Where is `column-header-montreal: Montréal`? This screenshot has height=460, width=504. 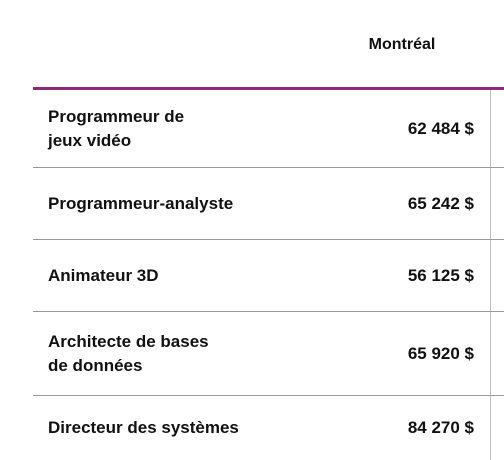 column-header-montreal: Montréal is located at coordinates (402, 44).